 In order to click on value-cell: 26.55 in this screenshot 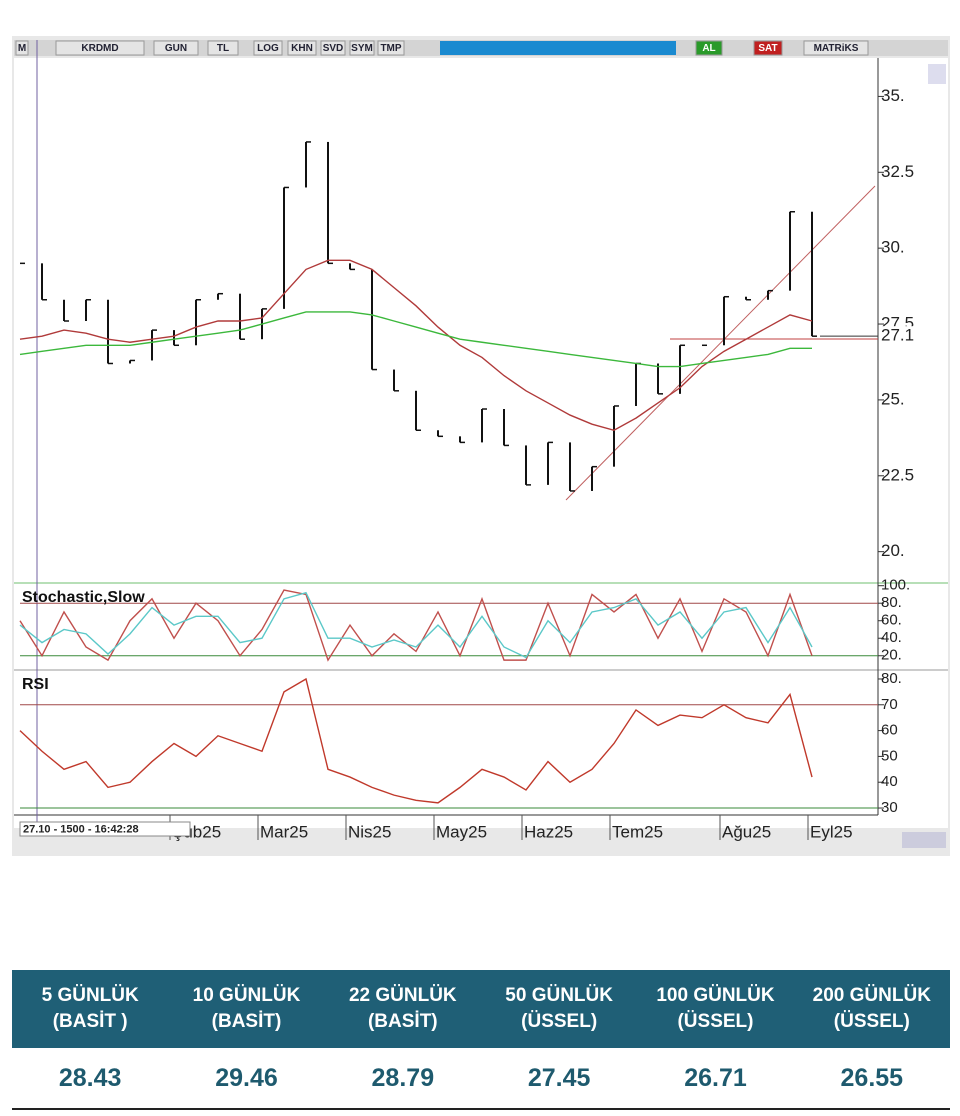, I will do `click(872, 1078)`.